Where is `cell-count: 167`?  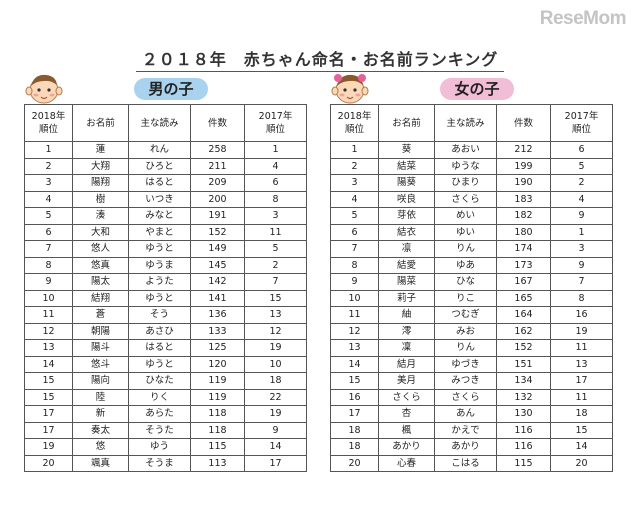
cell-count: 167 is located at coordinates (523, 282).